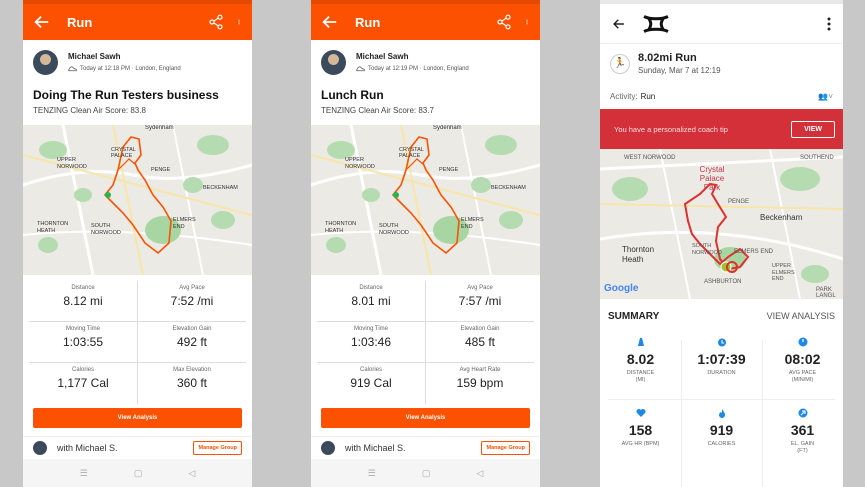 The height and width of the screenshot is (487, 865). I want to click on stat-label: Calories, so click(370, 370).